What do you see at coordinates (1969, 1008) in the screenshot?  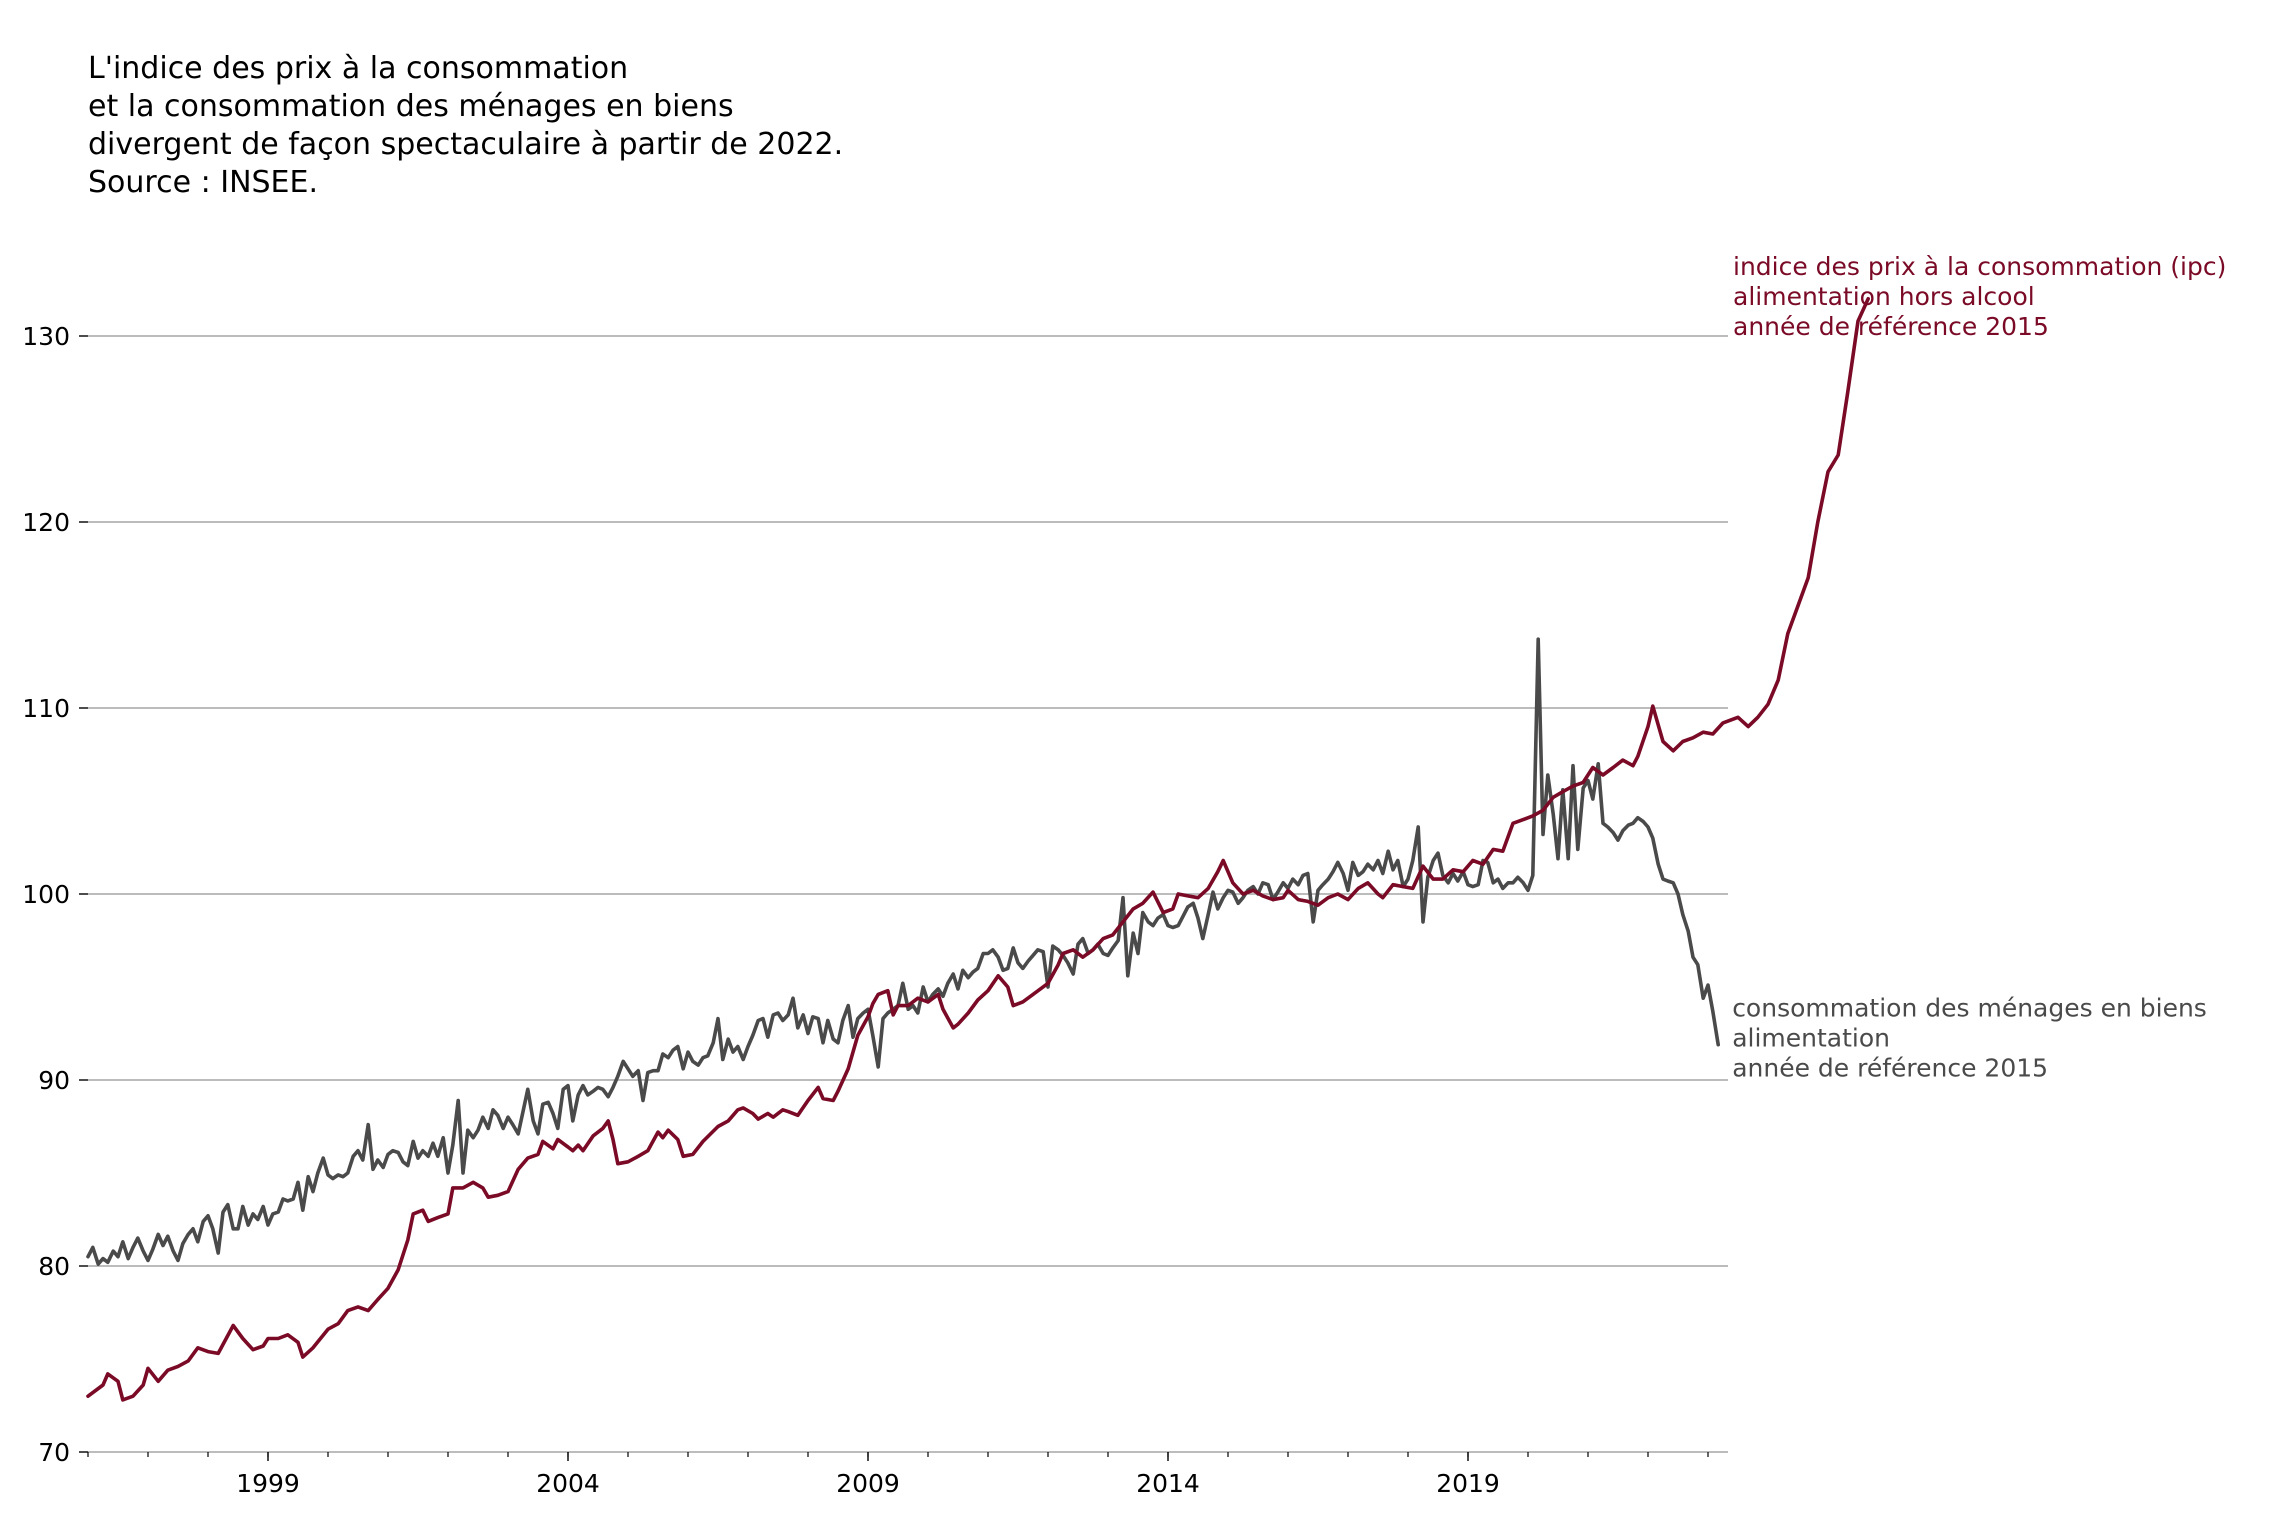 I see `series-label-consumption-line-1: consommation des ménages en biens` at bounding box center [1969, 1008].